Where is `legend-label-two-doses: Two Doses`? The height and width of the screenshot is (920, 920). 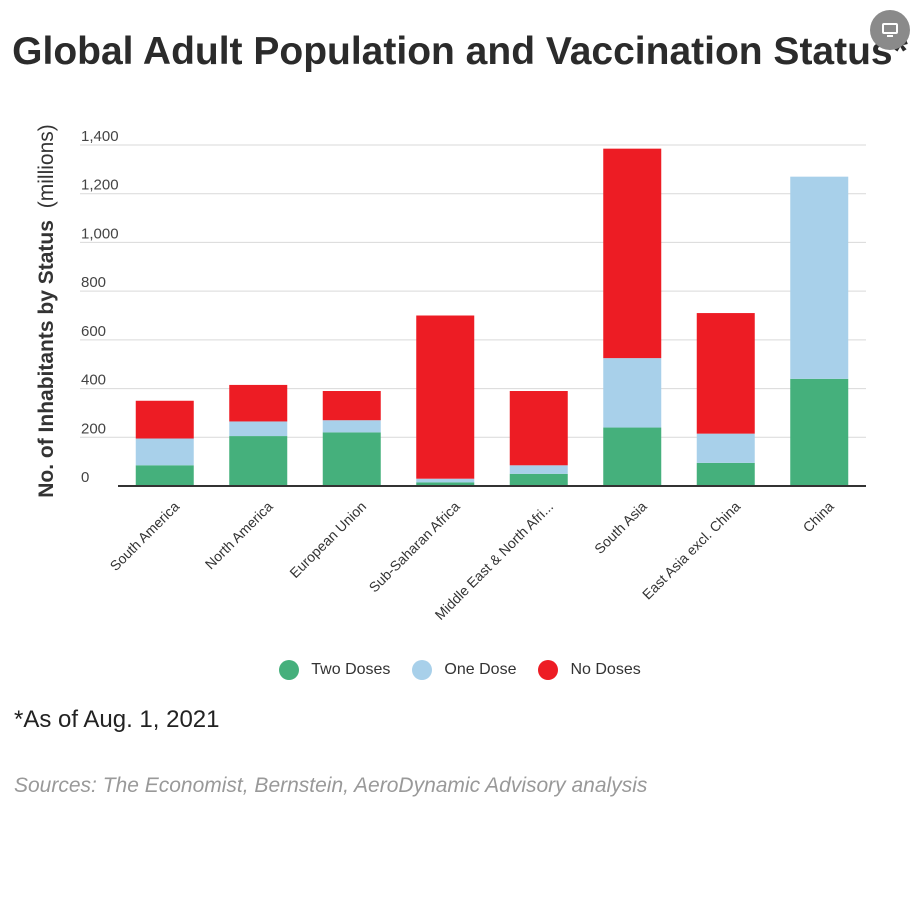 legend-label-two-doses: Two Doses is located at coordinates (351, 669).